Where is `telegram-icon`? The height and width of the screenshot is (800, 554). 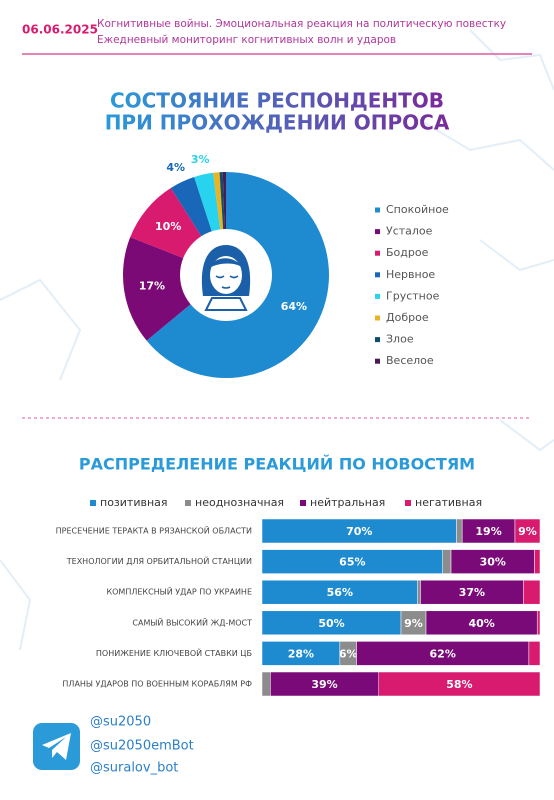 telegram-icon is located at coordinates (56, 746).